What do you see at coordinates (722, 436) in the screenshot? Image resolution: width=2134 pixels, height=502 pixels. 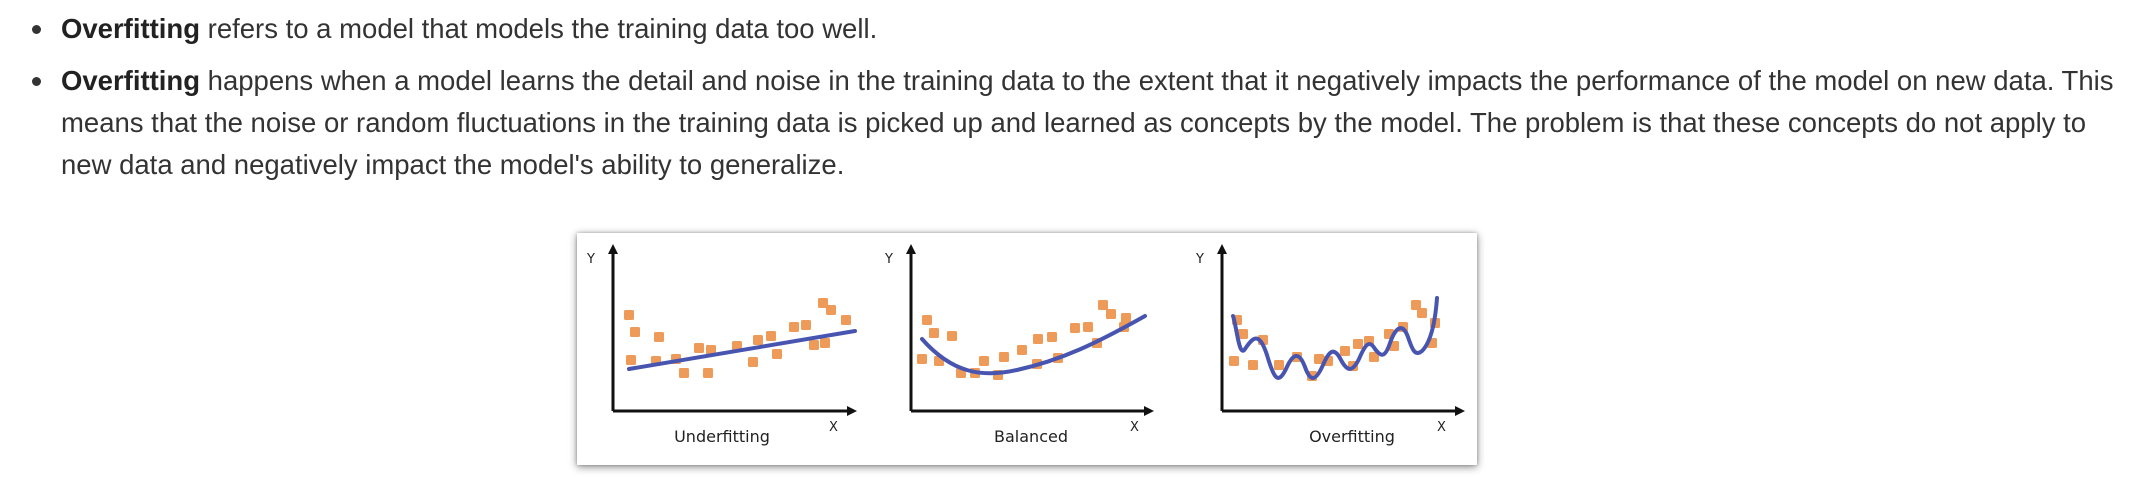 I see `panel-label-underfitting: Underfitting` at bounding box center [722, 436].